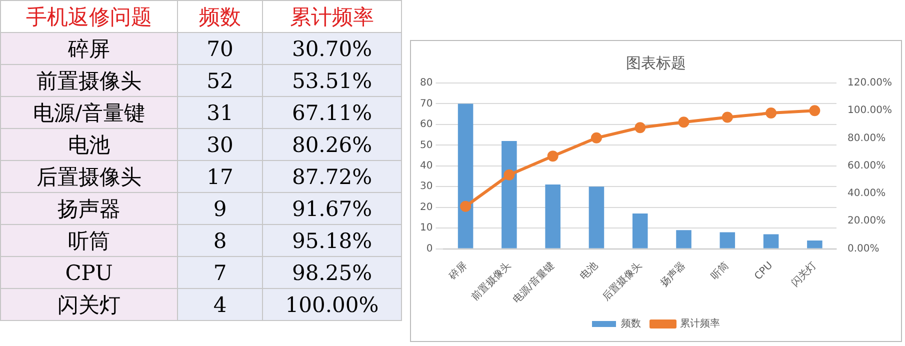 This screenshot has width=905, height=346. I want to click on text: 53.51%, so click(332, 80).